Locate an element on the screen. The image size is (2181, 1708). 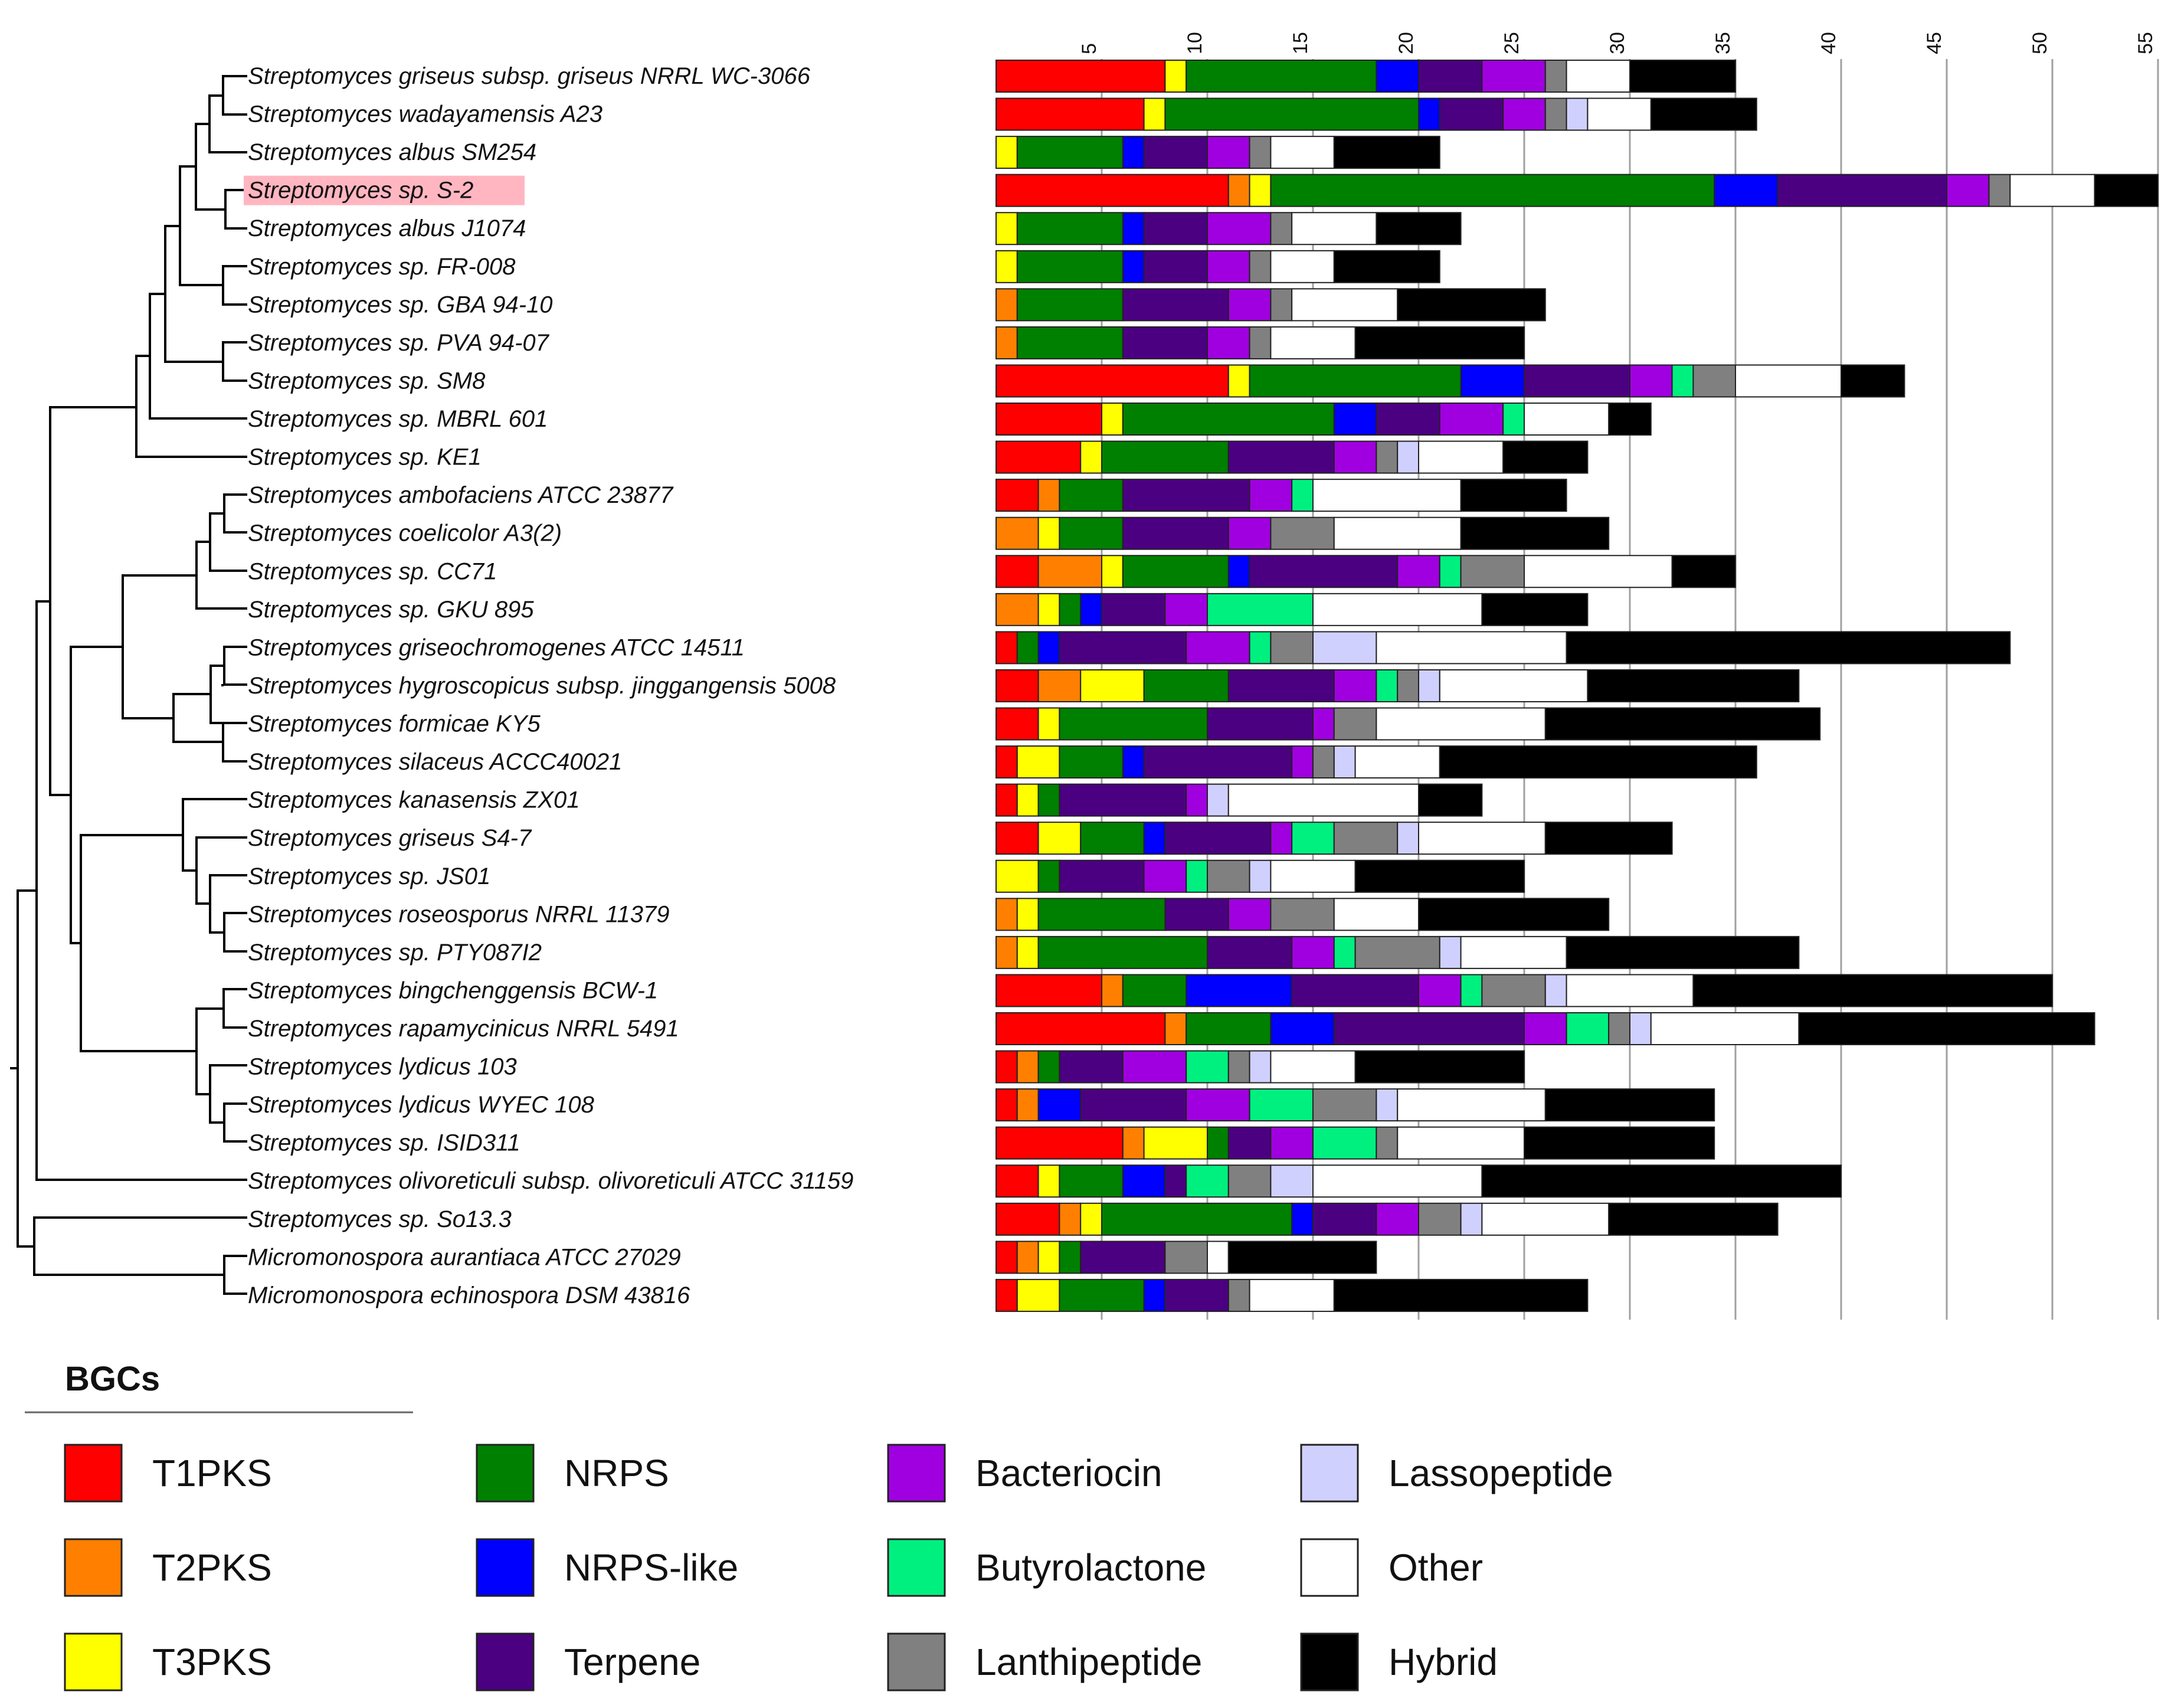
legend-entry: Lassopeptide is located at coordinates (1456, 1474).